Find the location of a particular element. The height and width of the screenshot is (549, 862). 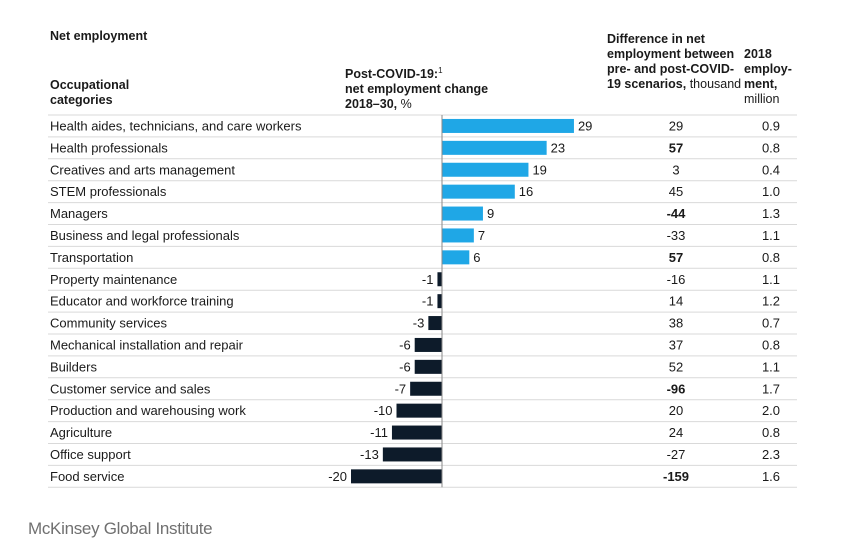

employment-value: 0.7 is located at coordinates (771, 323).